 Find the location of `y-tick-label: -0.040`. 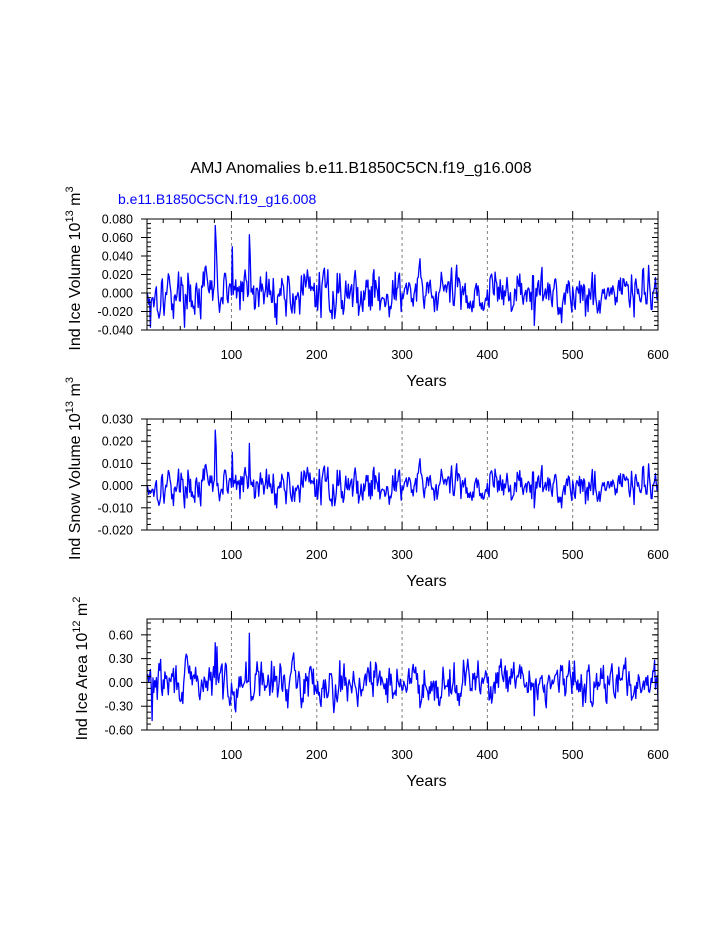

y-tick-label: -0.040 is located at coordinates (115, 331).